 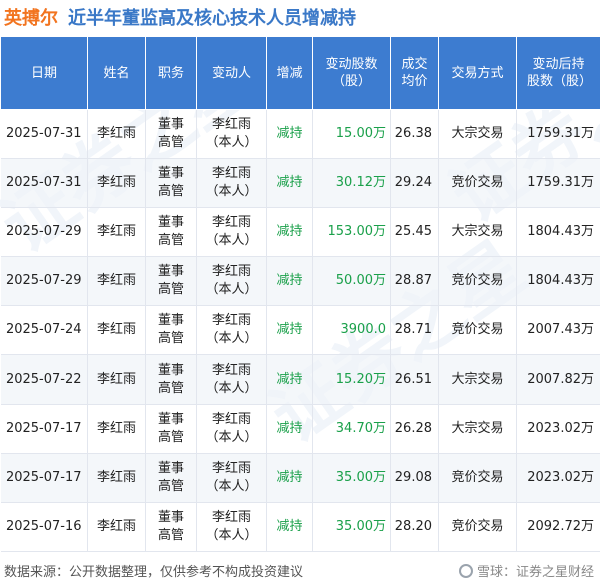 What do you see at coordinates (414, 183) in the screenshot?
I see `cell-price: 29.24` at bounding box center [414, 183].